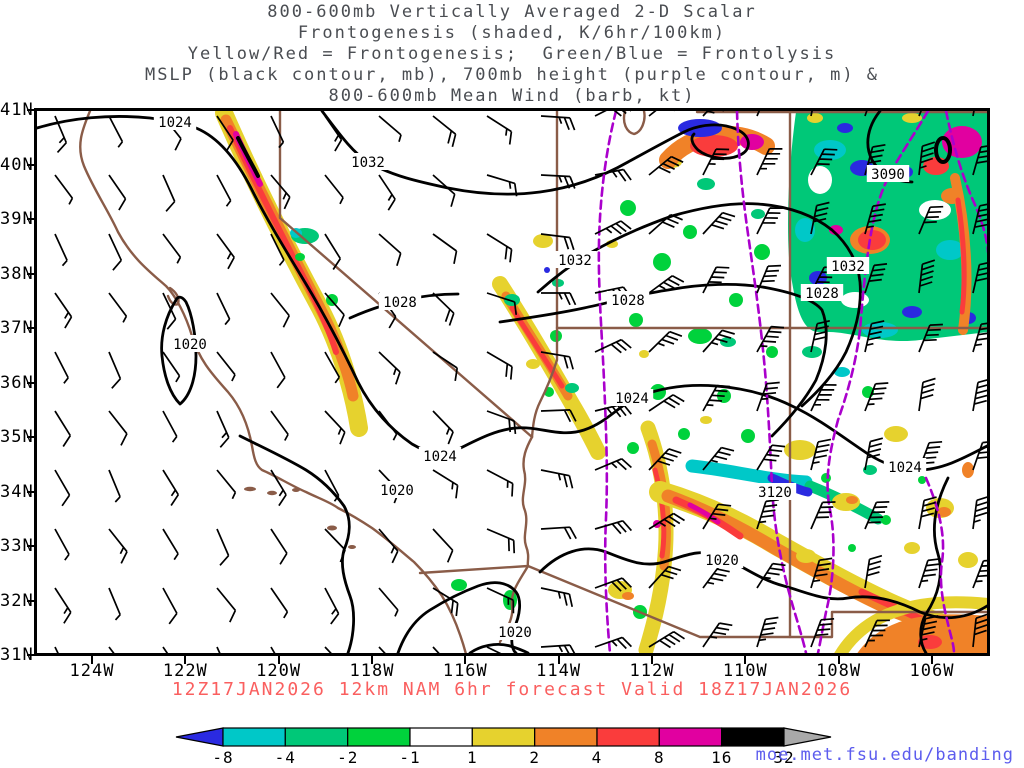  What do you see at coordinates (175, 123) in the screenshot?
I see `contour-label: 1024` at bounding box center [175, 123].